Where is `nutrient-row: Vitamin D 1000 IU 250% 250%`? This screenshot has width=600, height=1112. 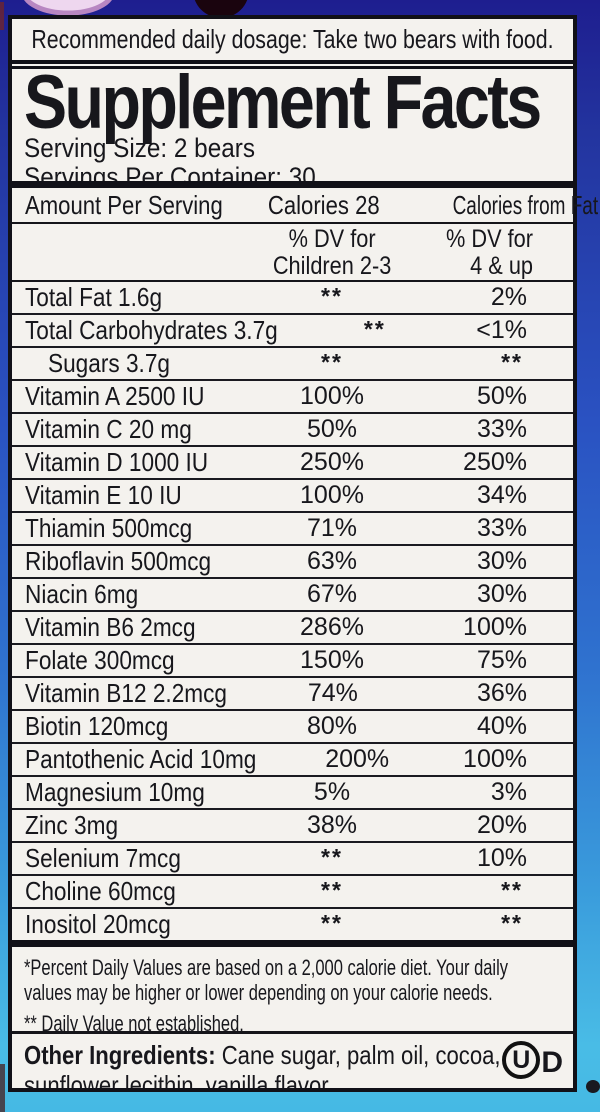 nutrient-row: Vitamin D 1000 IU 250% 250% is located at coordinates (292, 463).